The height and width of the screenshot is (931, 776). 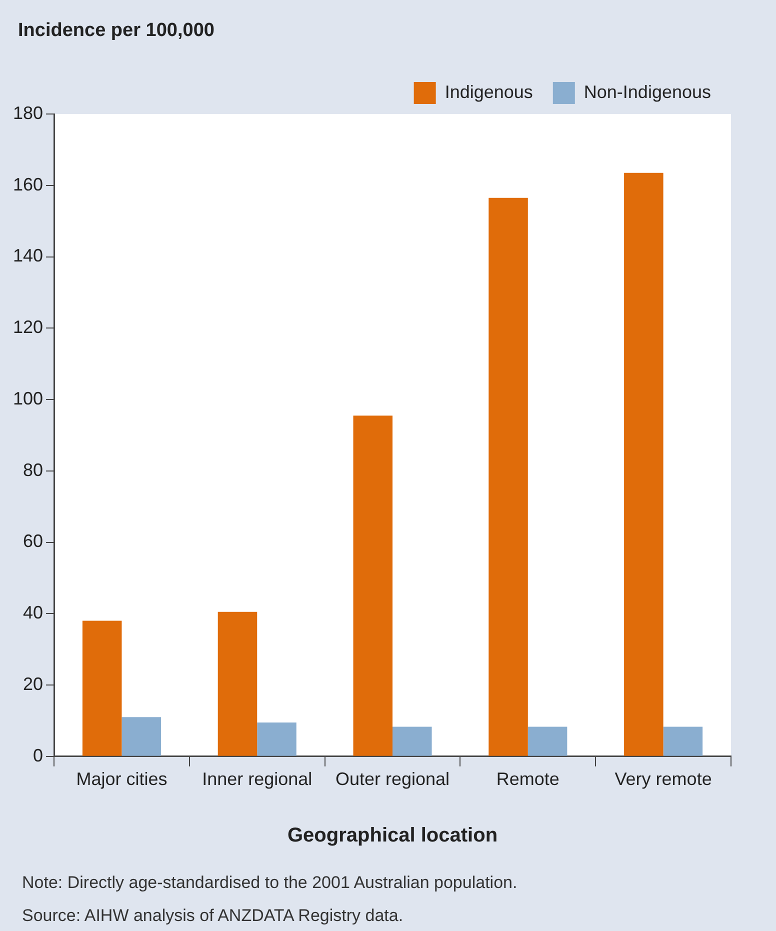 I want to click on y-tick-label: 40, so click(x=33, y=612).